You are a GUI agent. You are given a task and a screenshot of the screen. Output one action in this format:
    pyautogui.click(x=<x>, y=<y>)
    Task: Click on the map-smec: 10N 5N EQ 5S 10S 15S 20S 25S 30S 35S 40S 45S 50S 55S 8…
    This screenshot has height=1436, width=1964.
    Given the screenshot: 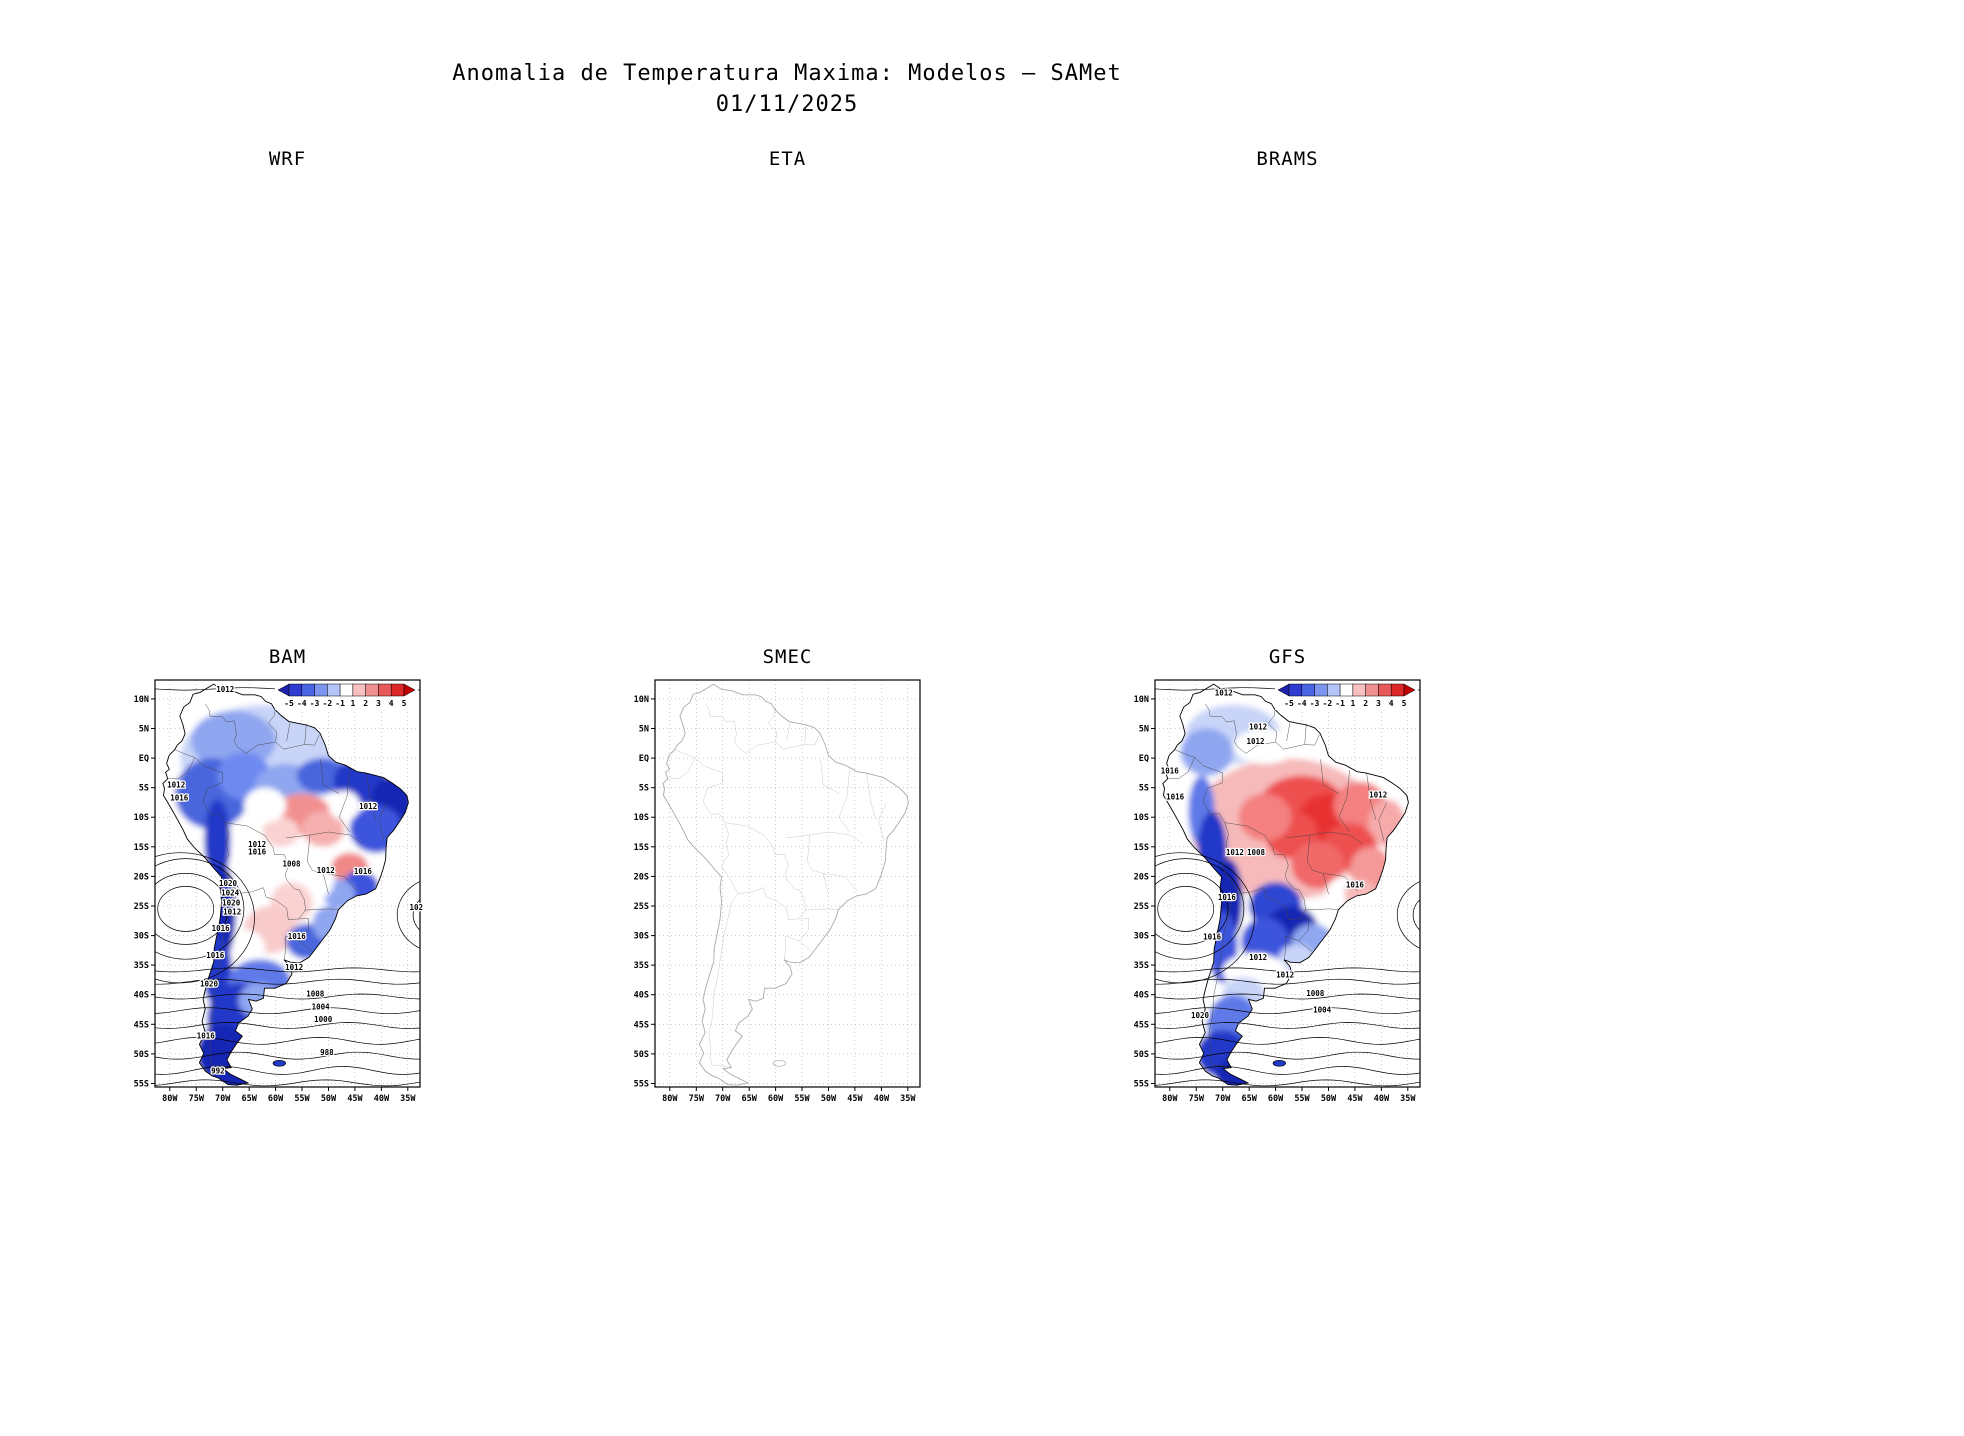 What is the action you would take?
    pyautogui.click(x=777, y=891)
    